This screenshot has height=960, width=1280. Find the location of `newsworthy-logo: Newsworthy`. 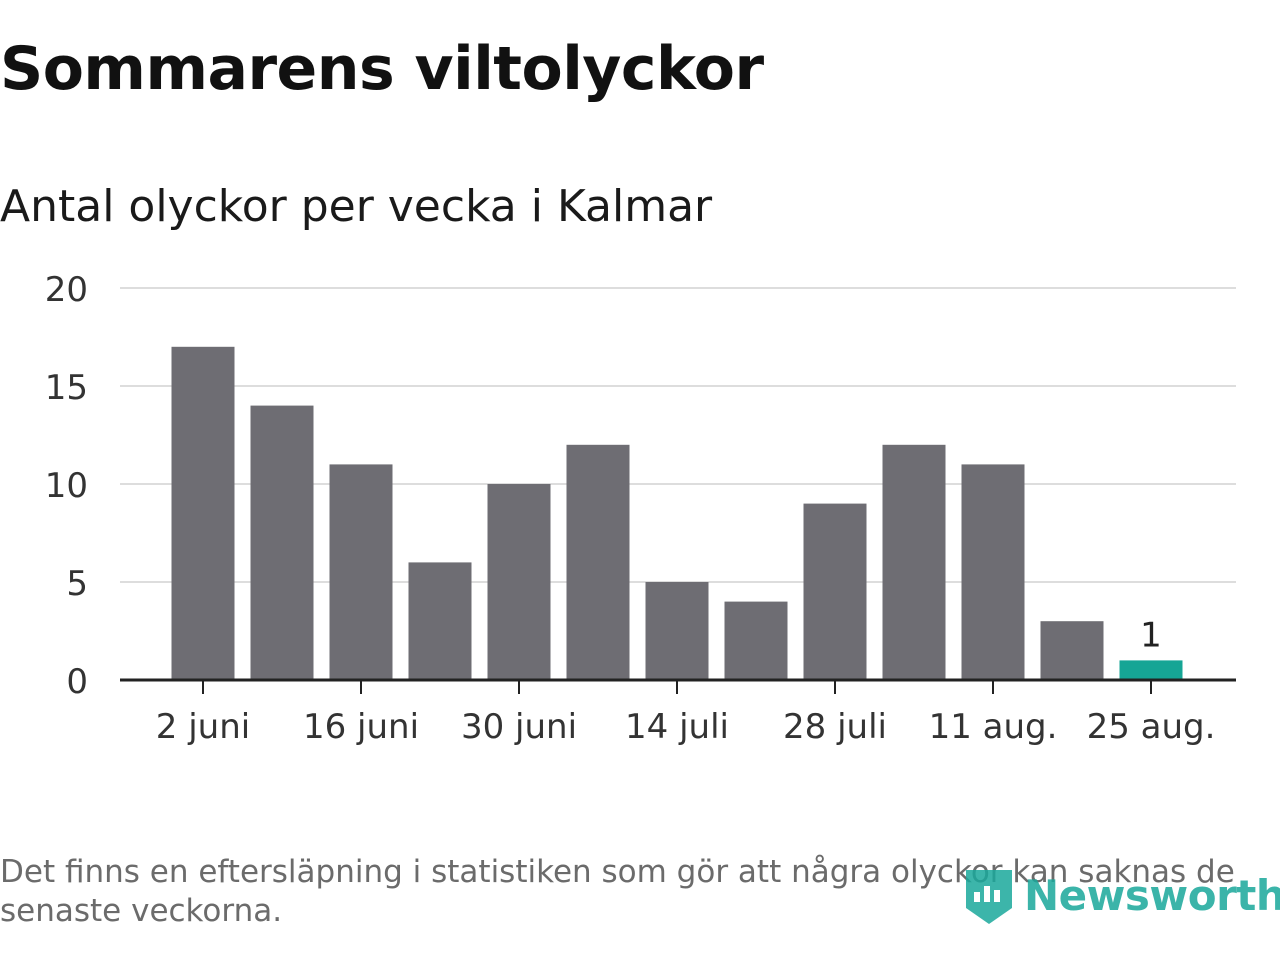

newsworthy-logo: Newsworthy is located at coordinates (1121, 895).